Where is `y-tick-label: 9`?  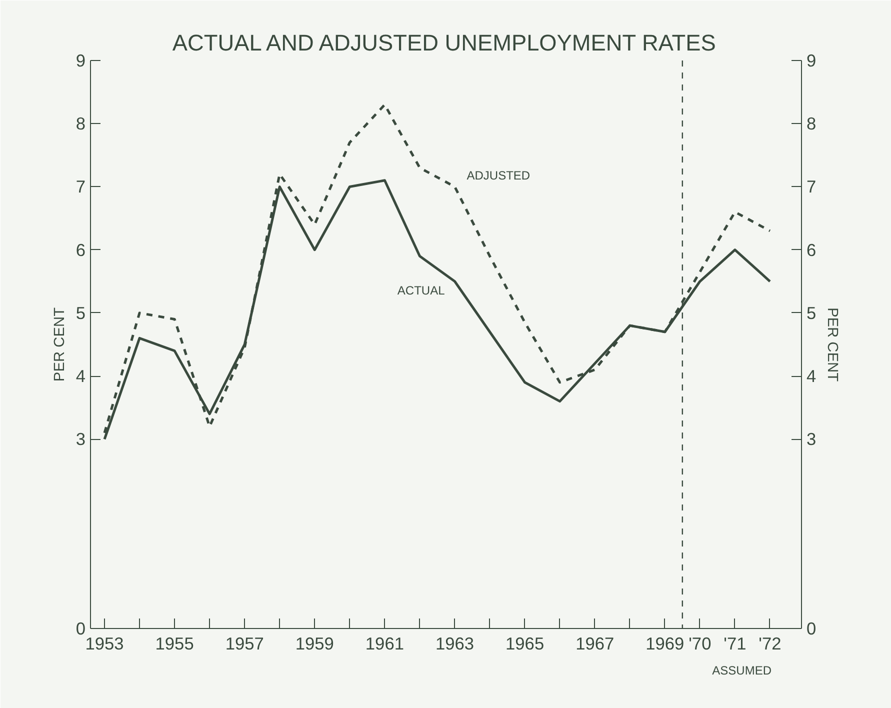
y-tick-label: 9 is located at coordinates (81, 60).